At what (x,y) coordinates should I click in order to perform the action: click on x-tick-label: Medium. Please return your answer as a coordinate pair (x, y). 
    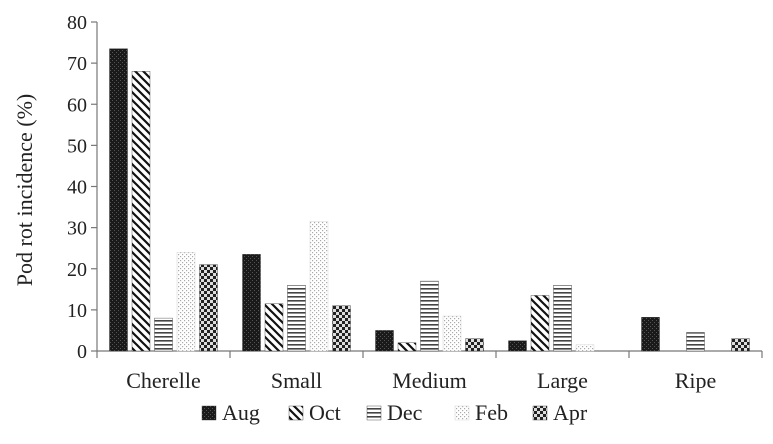
    Looking at the image, I should click on (429, 380).